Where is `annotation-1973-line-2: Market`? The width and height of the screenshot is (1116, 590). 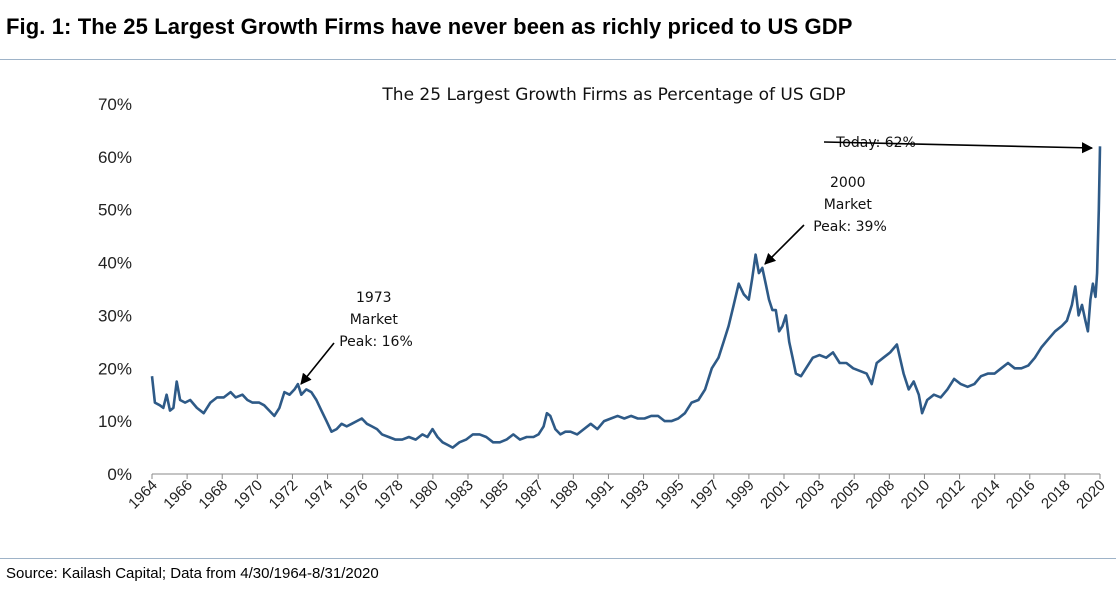
annotation-1973-line-2: Market is located at coordinates (374, 320).